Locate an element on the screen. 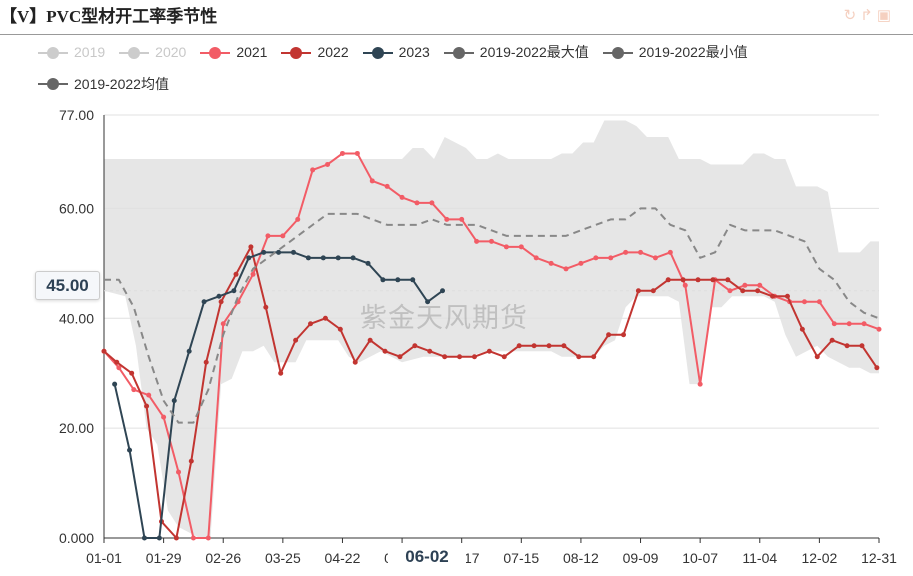 The height and width of the screenshot is (576, 913). x-tick-label: 04-22 is located at coordinates (343, 558).